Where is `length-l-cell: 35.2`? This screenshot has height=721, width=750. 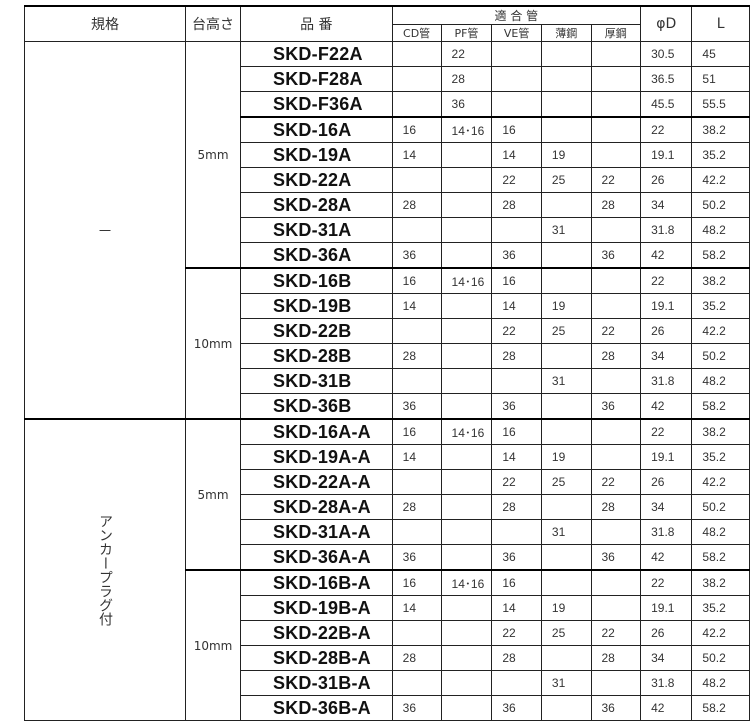 length-l-cell: 35.2 is located at coordinates (720, 457).